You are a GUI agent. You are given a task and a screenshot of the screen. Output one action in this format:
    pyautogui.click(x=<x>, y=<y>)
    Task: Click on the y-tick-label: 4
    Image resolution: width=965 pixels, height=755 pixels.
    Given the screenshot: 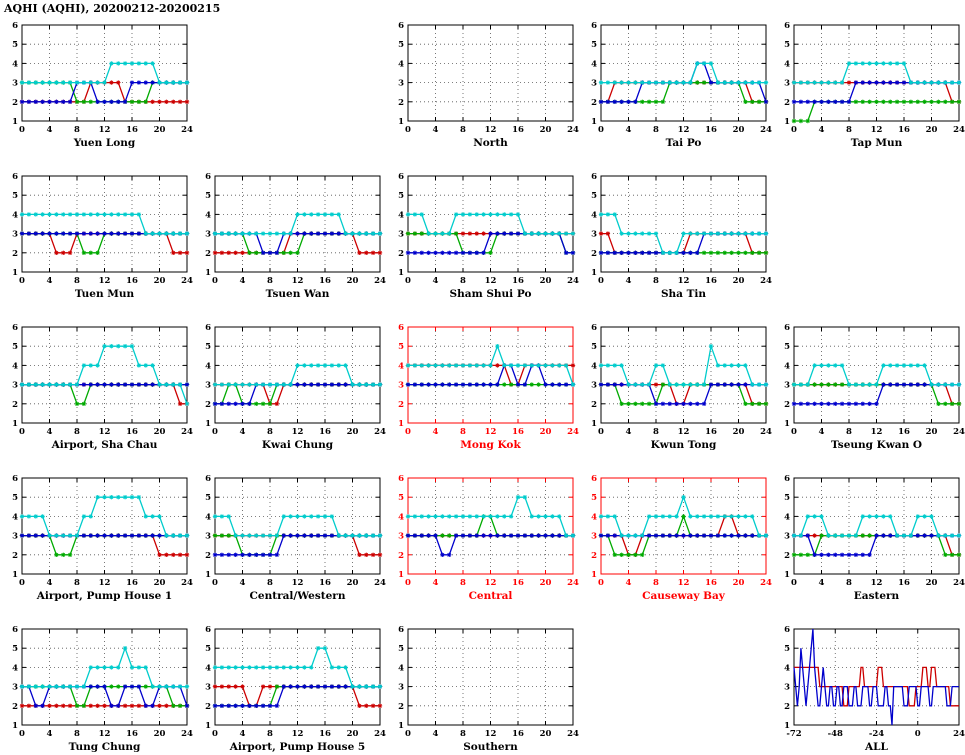 What is the action you would take?
    pyautogui.click(x=401, y=215)
    